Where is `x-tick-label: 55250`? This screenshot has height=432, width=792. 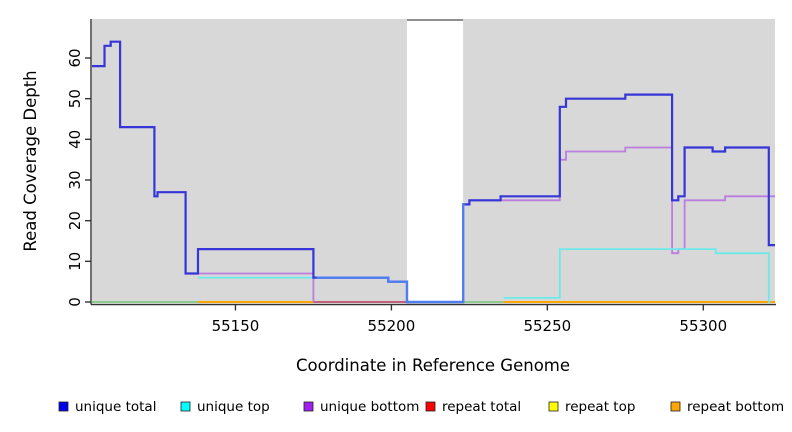
x-tick-label: 55250 is located at coordinates (547, 326).